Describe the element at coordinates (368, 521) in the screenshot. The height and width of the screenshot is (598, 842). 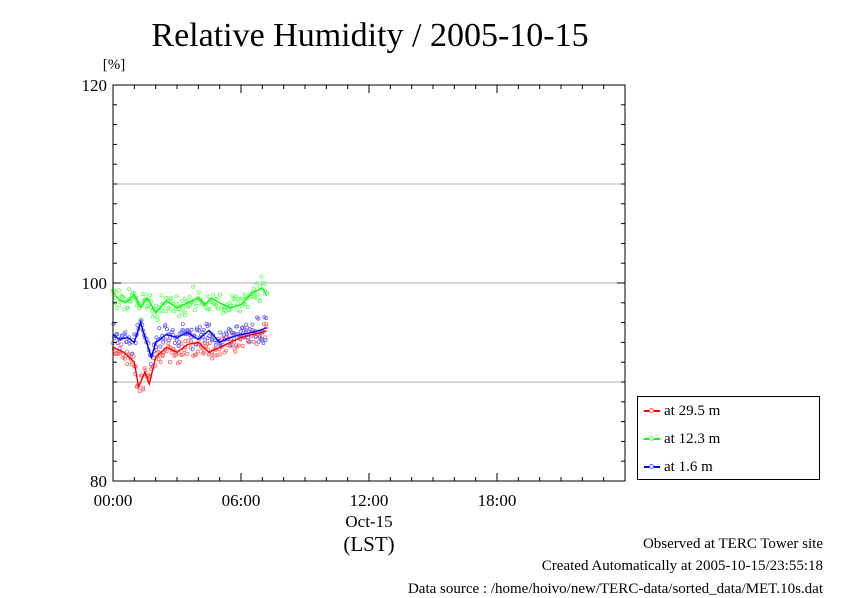
I see `x-date-label: Oct-15` at that location.